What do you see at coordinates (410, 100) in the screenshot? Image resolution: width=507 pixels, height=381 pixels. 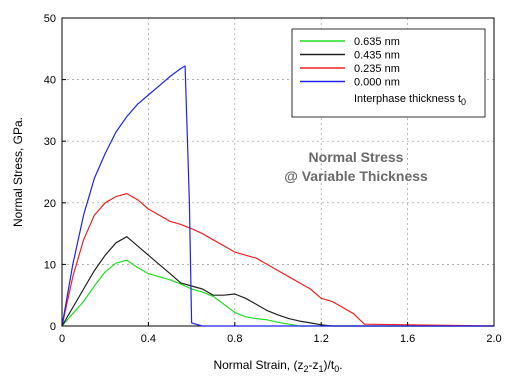 I see `legend-title: Interphase thickness t0` at bounding box center [410, 100].